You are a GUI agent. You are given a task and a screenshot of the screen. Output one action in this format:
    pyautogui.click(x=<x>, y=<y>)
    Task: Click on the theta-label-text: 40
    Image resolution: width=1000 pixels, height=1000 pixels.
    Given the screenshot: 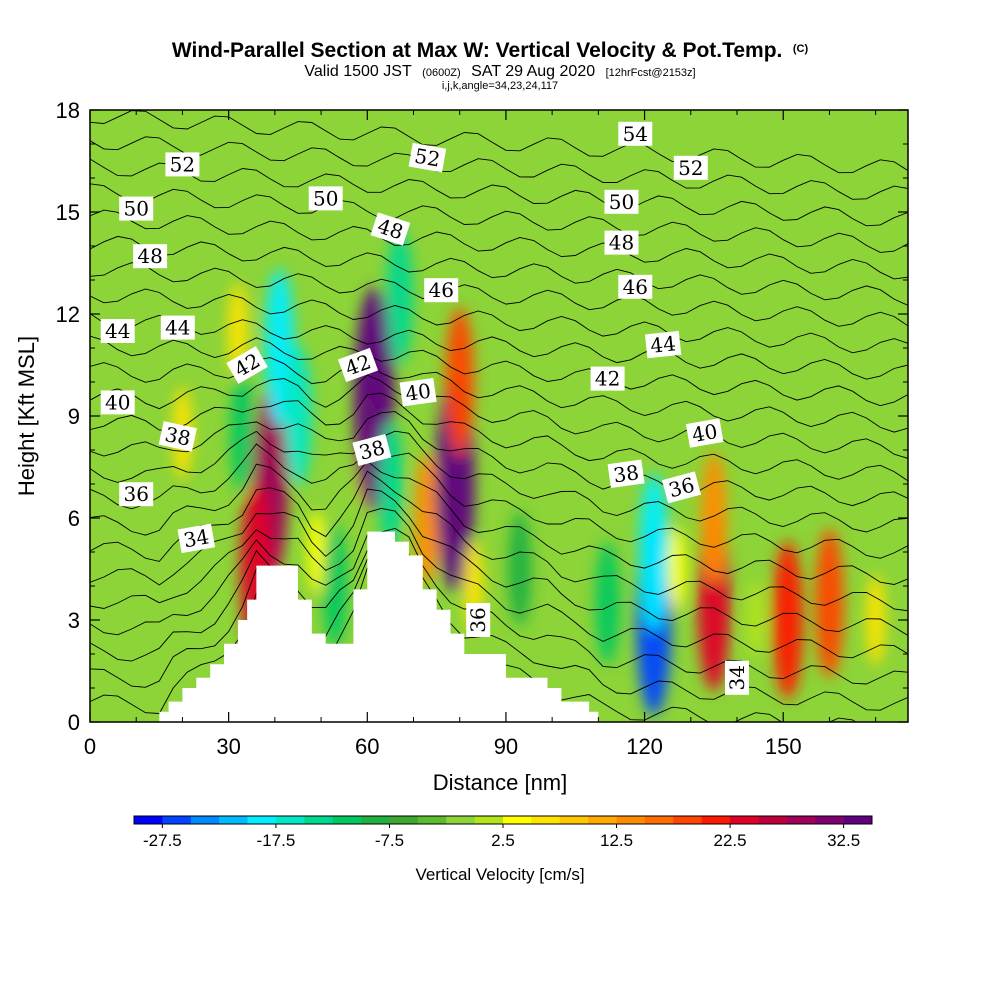 What is the action you would take?
    pyautogui.click(x=418, y=392)
    